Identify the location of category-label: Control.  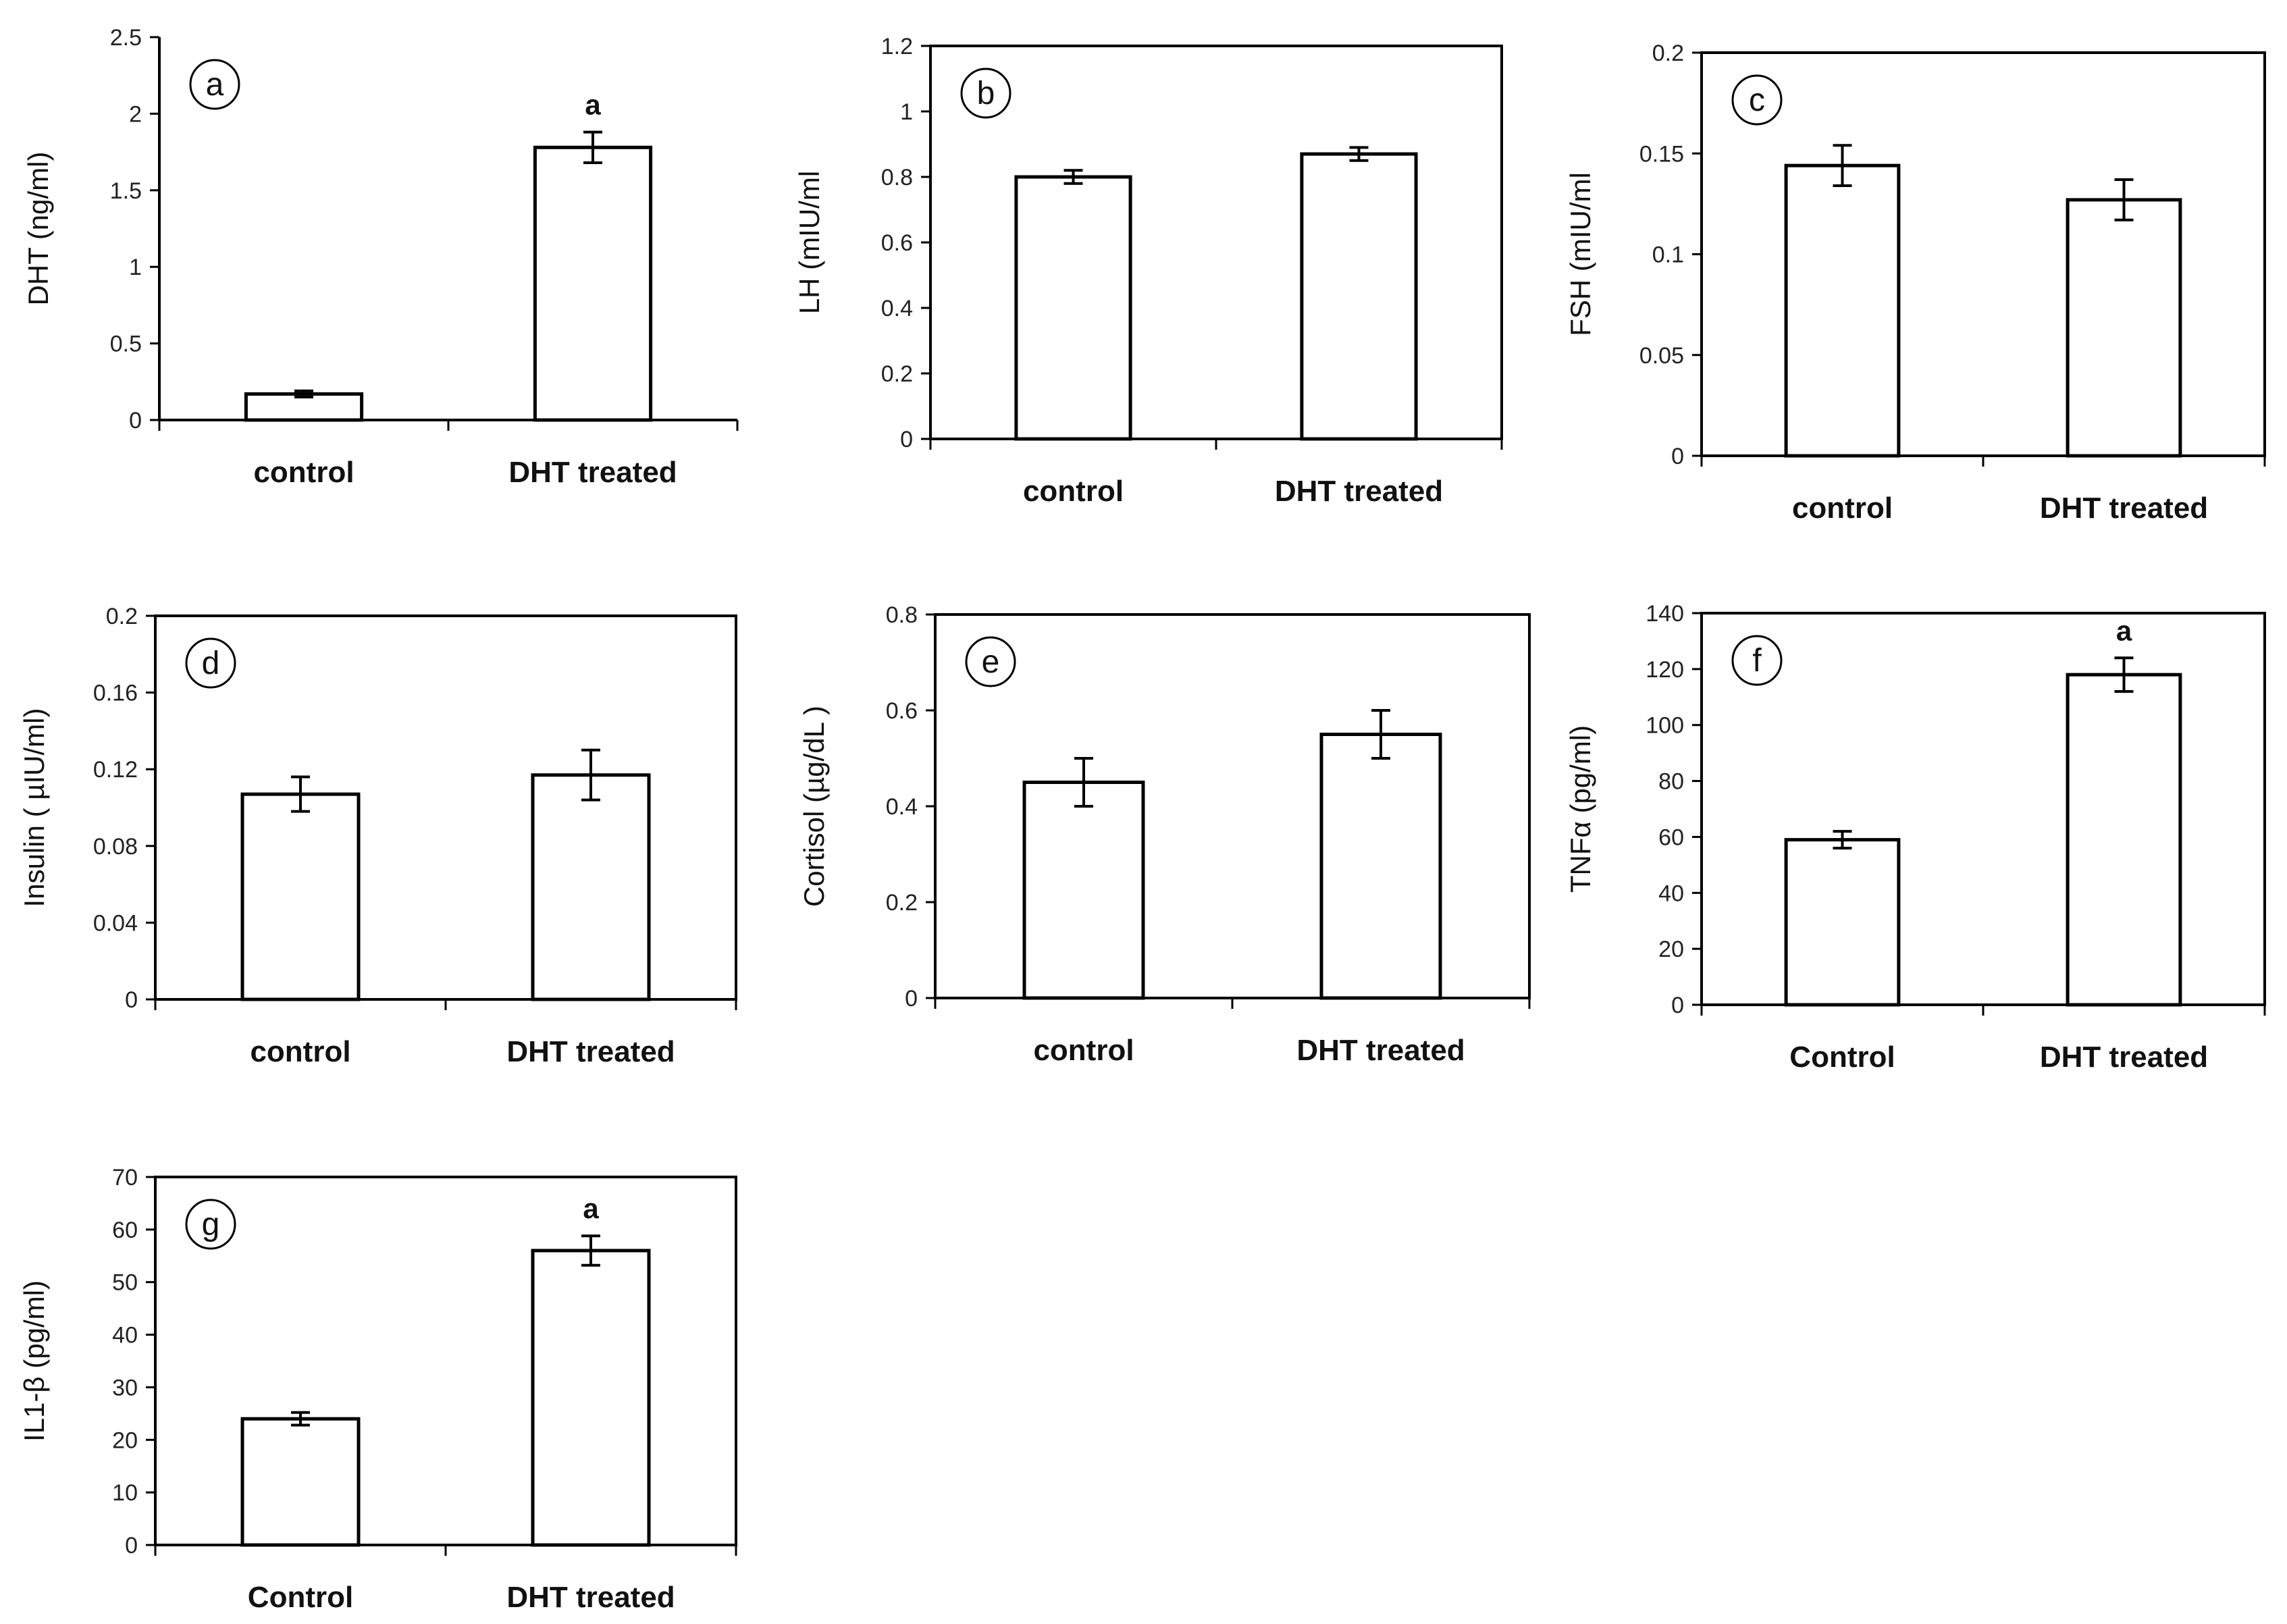
(1842, 1057).